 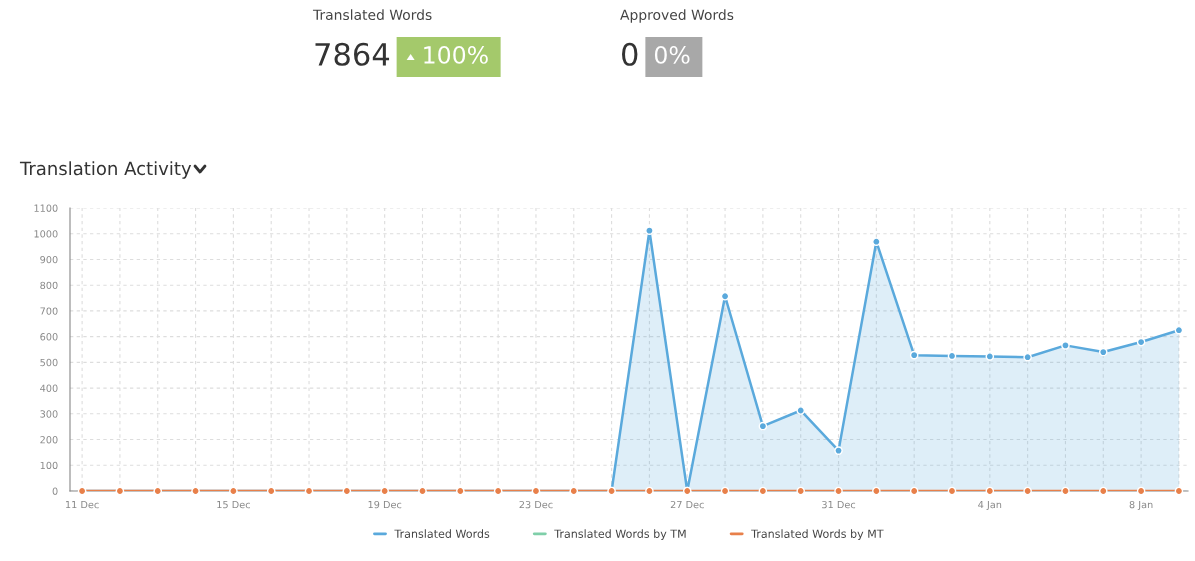 What do you see at coordinates (49, 388) in the screenshot?
I see `y-tick-label: 400` at bounding box center [49, 388].